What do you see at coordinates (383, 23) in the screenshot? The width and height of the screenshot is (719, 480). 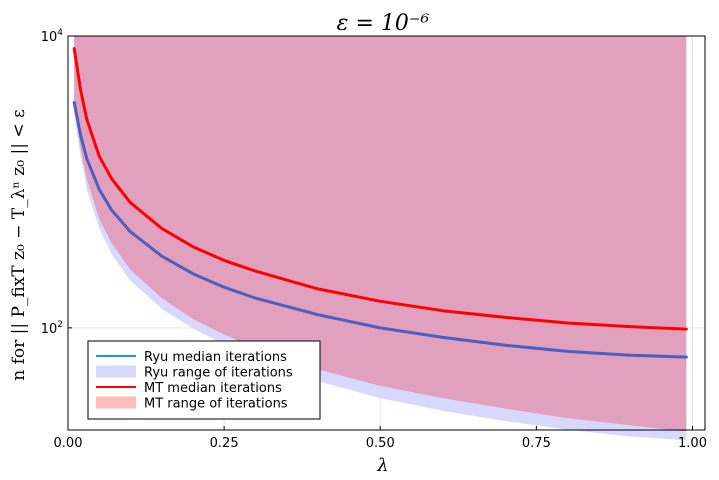 I see `chart-title: ε = 10⁻⁶` at bounding box center [383, 23].